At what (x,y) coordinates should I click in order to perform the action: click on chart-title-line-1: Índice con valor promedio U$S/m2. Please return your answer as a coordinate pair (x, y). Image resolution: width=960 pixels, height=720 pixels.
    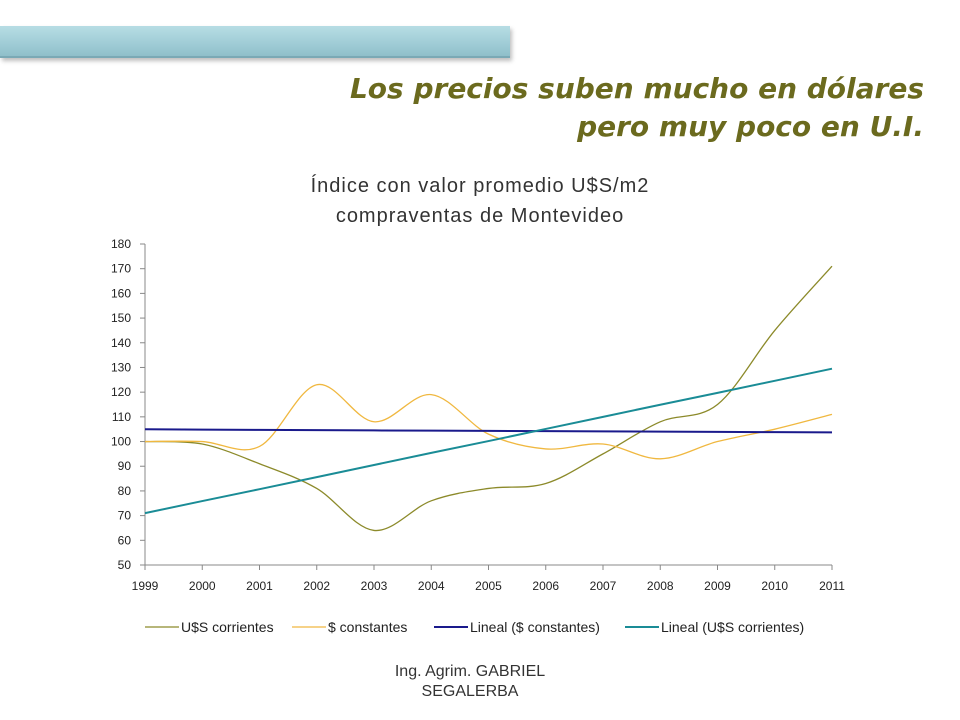
    Looking at the image, I should click on (480, 185).